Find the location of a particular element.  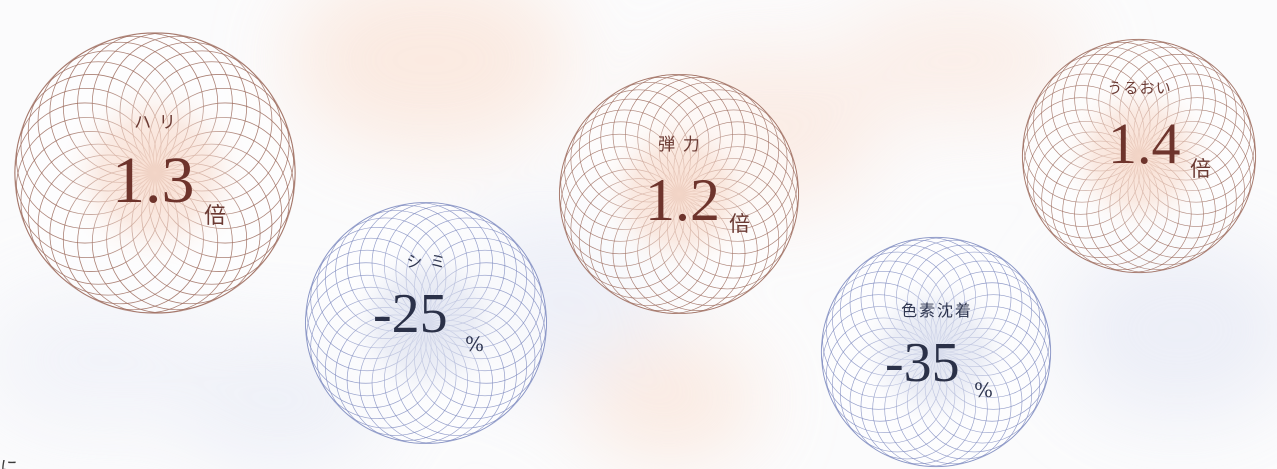

metric-orb-shikiso-chinchaku: 色素沈着 -35 % is located at coordinates (936, 352).